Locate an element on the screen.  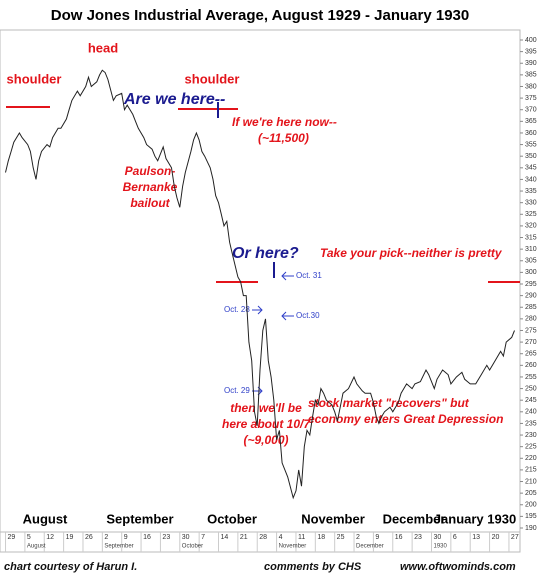
month-label: January 1930 is located at coordinates (475, 518).